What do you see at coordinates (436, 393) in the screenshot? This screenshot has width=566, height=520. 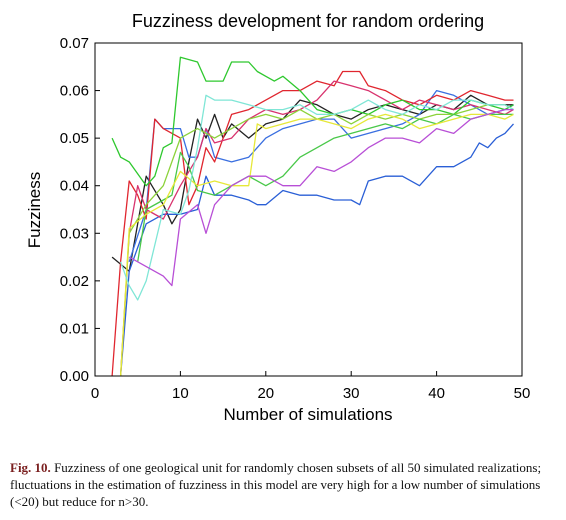 I see `x-tick-label: 40` at bounding box center [436, 393].